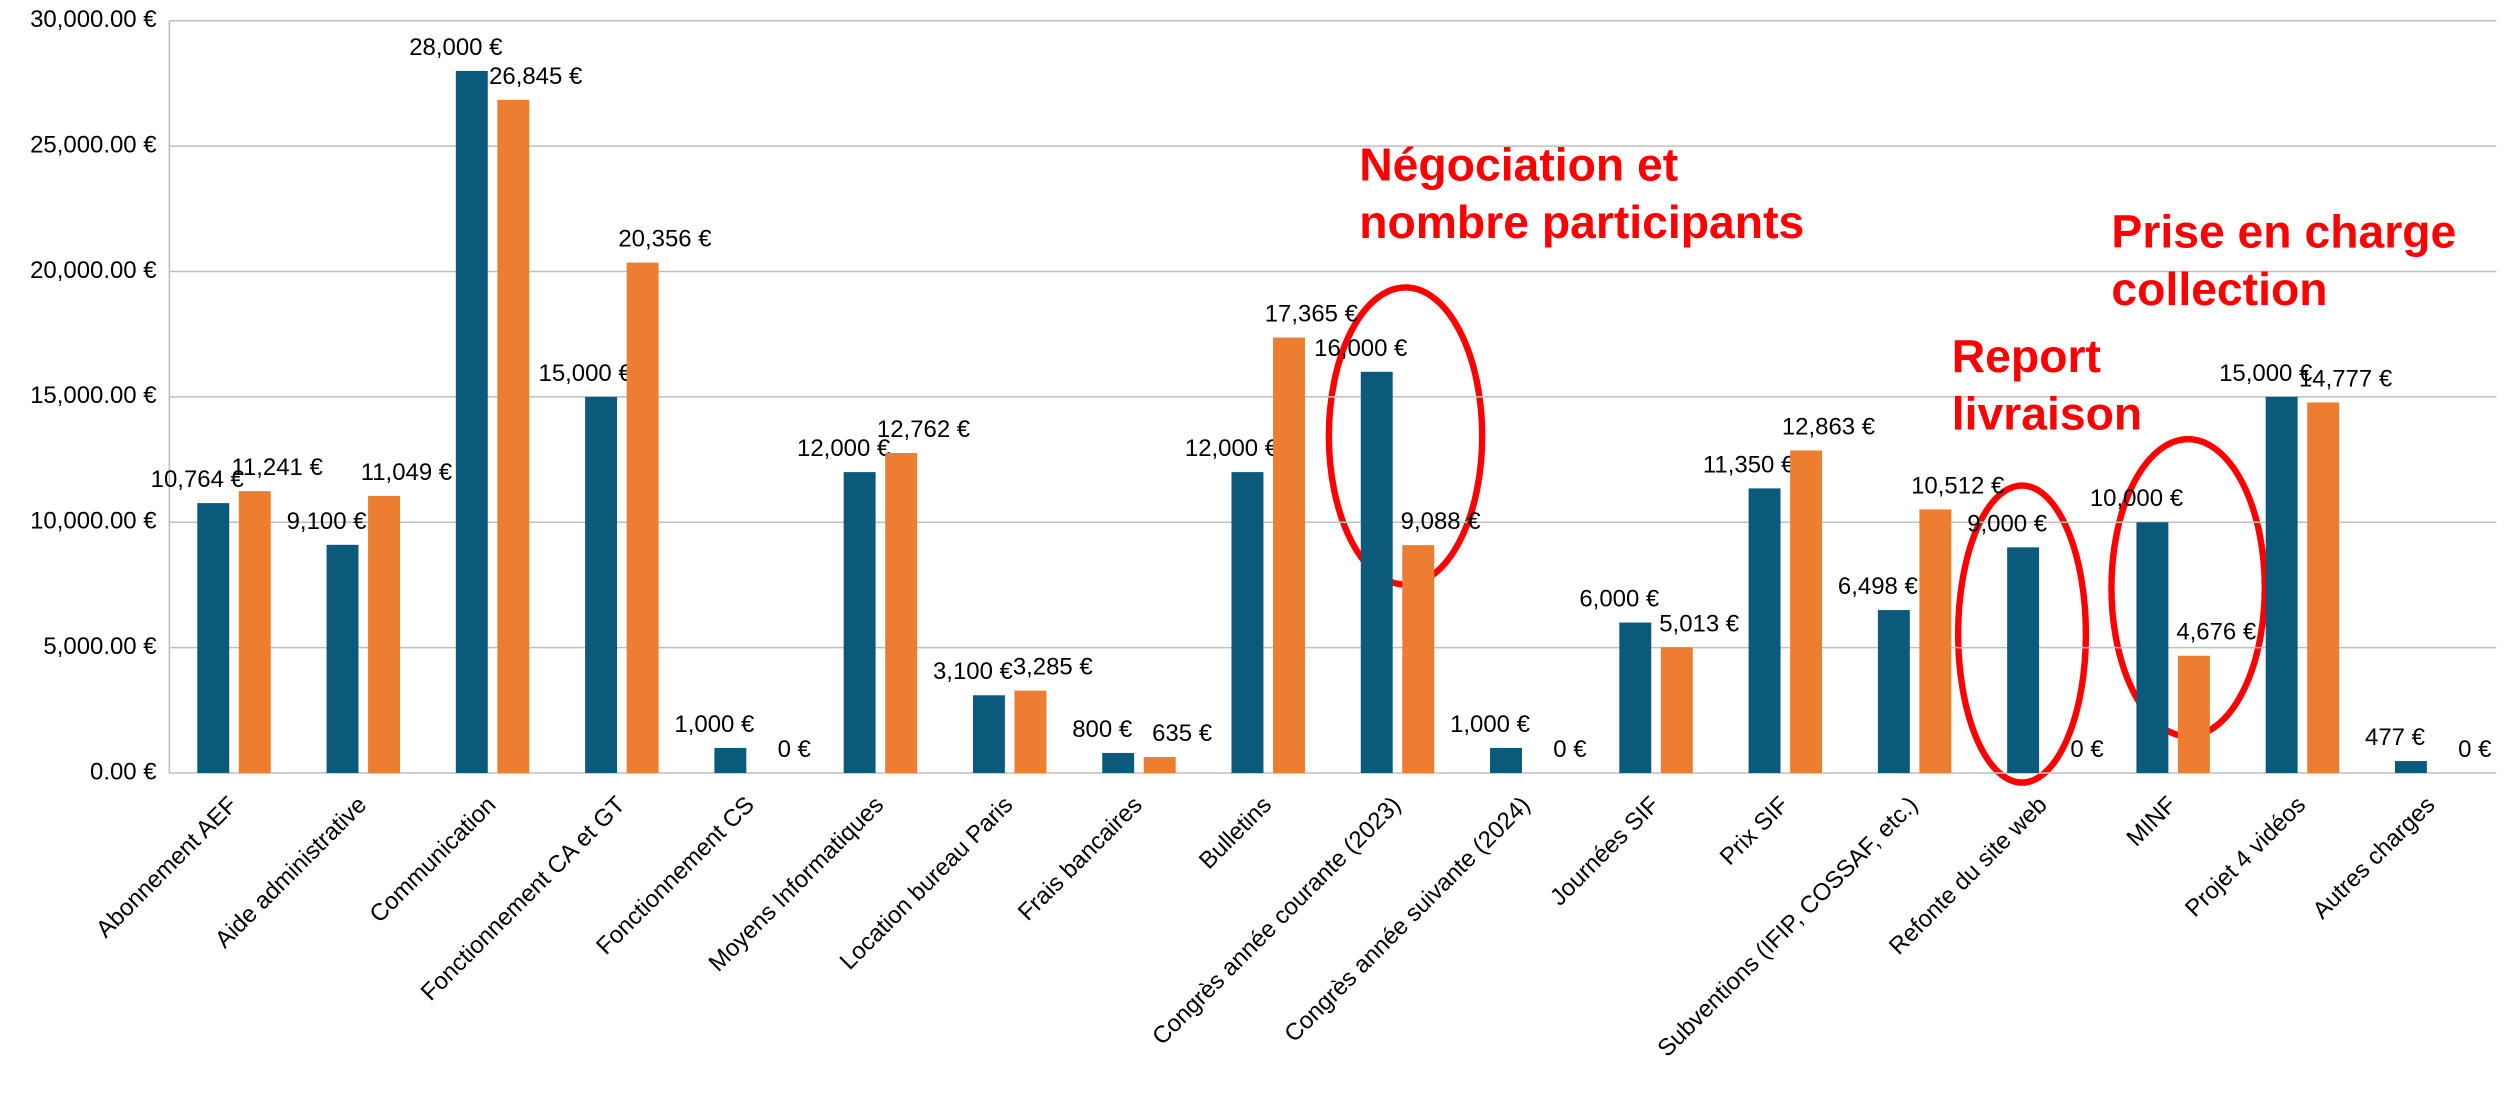  What do you see at coordinates (1754, 830) in the screenshot?
I see `x-tick-label: Prix SIF` at bounding box center [1754, 830].